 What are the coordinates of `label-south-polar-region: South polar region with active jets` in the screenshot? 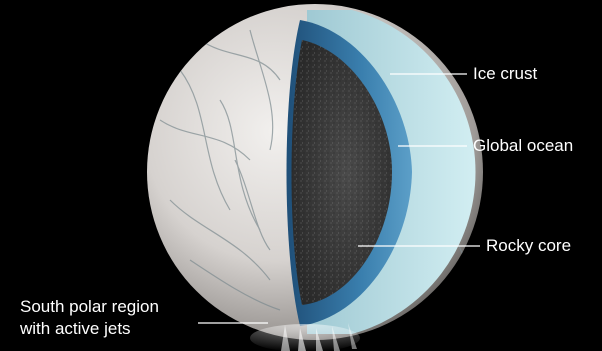 It's located at (89, 318).